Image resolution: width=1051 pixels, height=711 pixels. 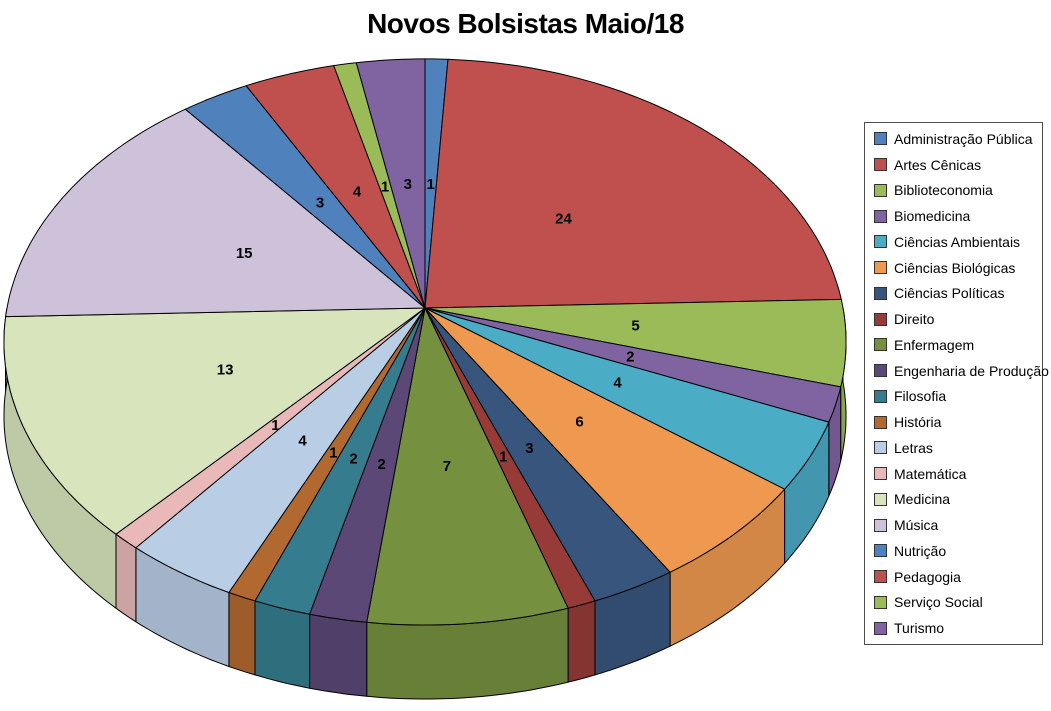 I want to click on pie-slice-side-historia, so click(x=242, y=634).